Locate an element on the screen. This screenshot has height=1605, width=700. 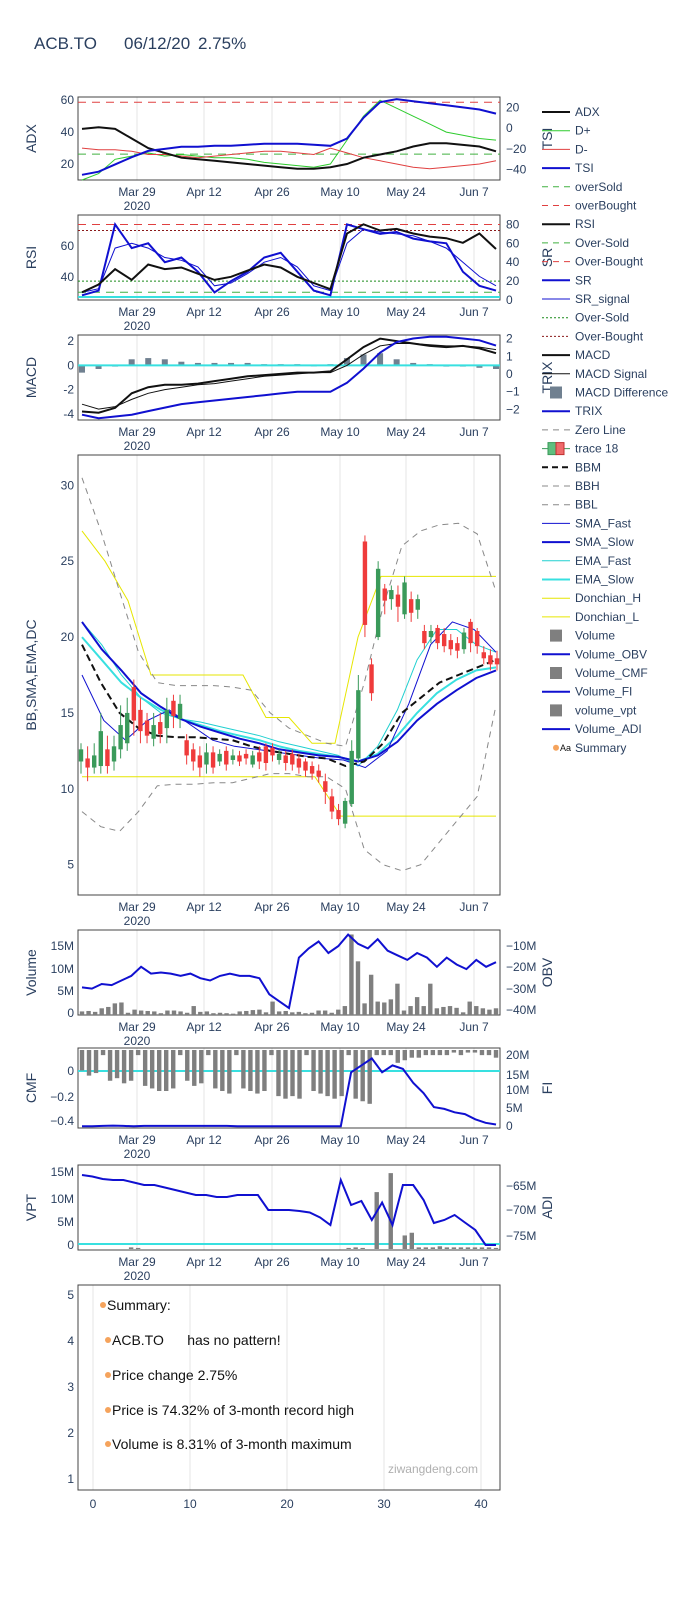
x-tick-label: 40 is located at coordinates (481, 1504).